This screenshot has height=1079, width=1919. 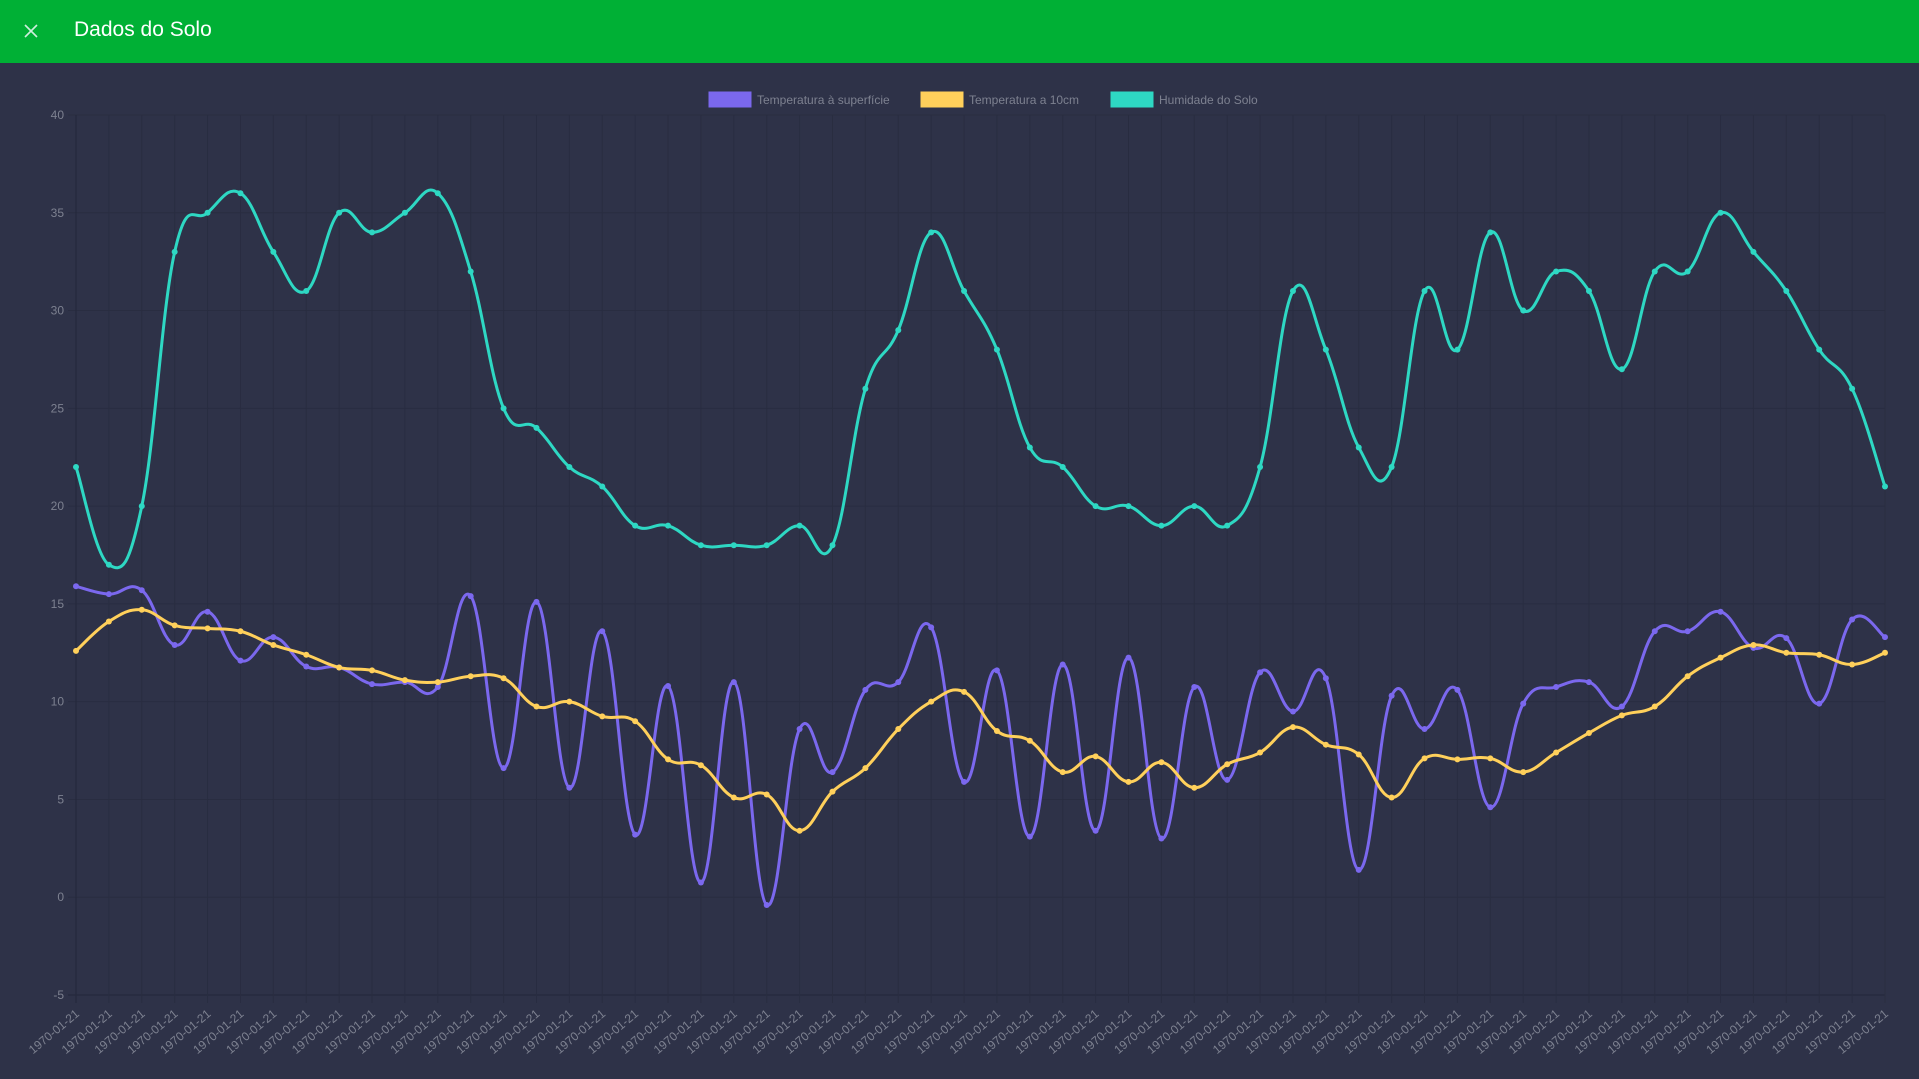 I want to click on legend-label-2: Humidade do Solo, so click(x=1208, y=100).